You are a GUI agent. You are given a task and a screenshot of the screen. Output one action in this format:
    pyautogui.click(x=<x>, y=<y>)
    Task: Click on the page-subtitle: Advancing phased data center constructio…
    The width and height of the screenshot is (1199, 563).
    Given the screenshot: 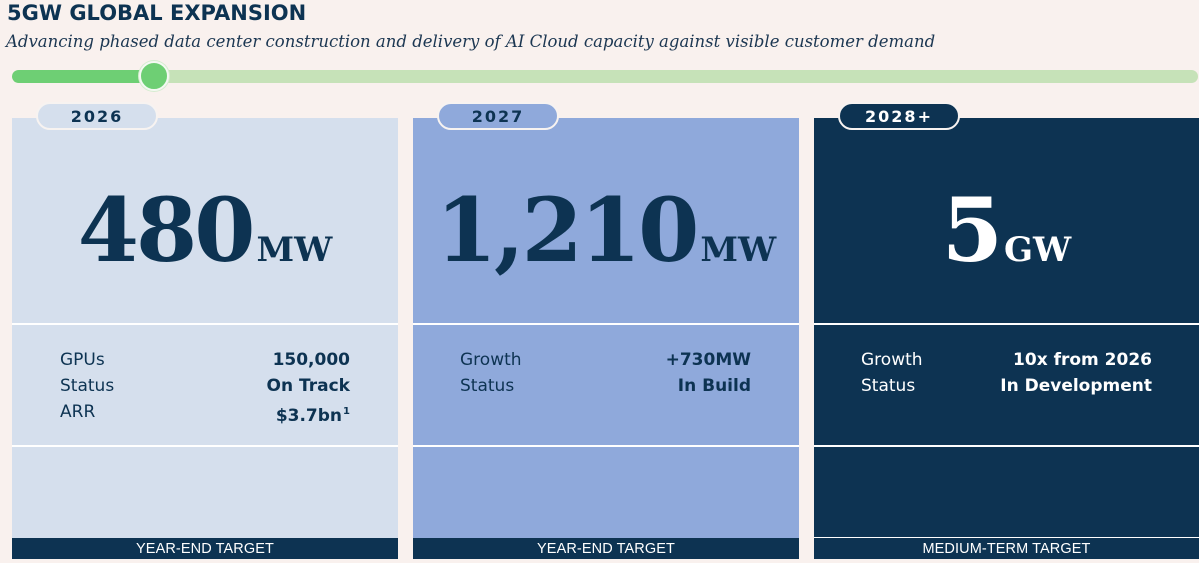 What is the action you would take?
    pyautogui.click(x=471, y=41)
    